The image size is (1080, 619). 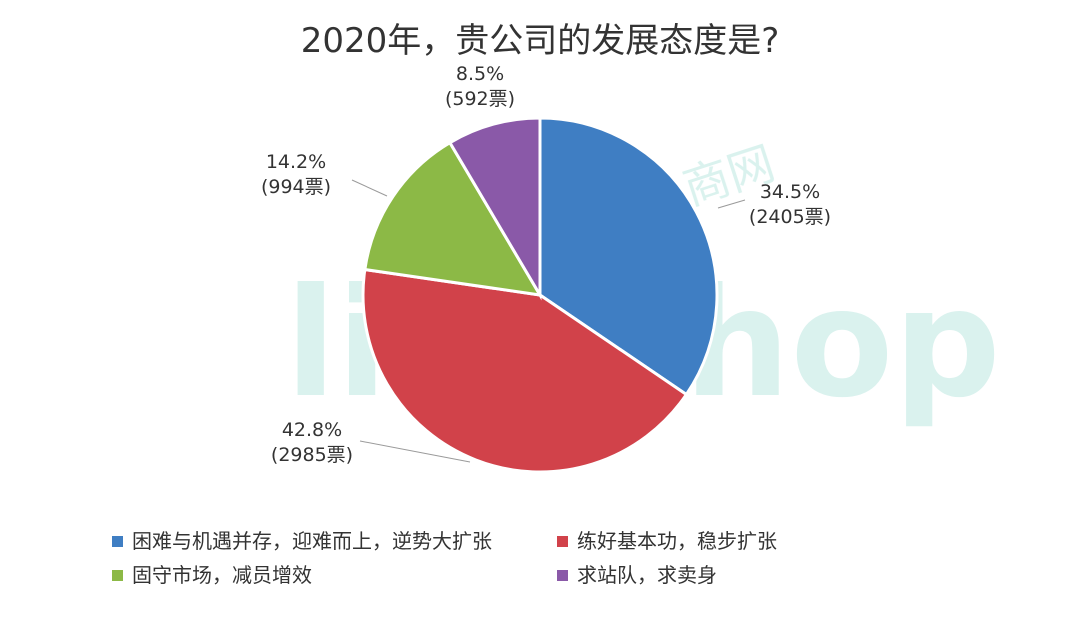 What do you see at coordinates (222, 575) in the screenshot?
I see `legend-label: 固守市场，减员增效` at bounding box center [222, 575].